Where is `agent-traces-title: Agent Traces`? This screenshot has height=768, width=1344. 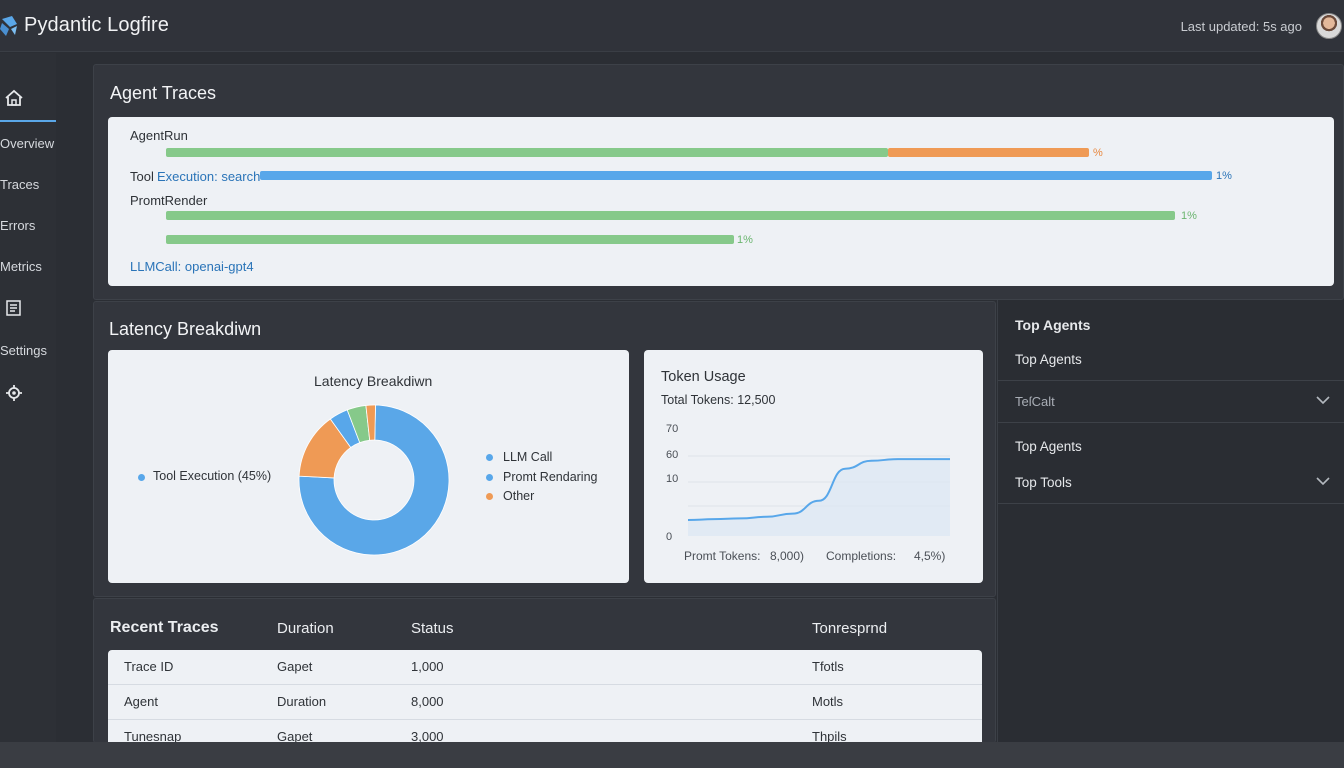 agent-traces-title: Agent Traces is located at coordinates (163, 93).